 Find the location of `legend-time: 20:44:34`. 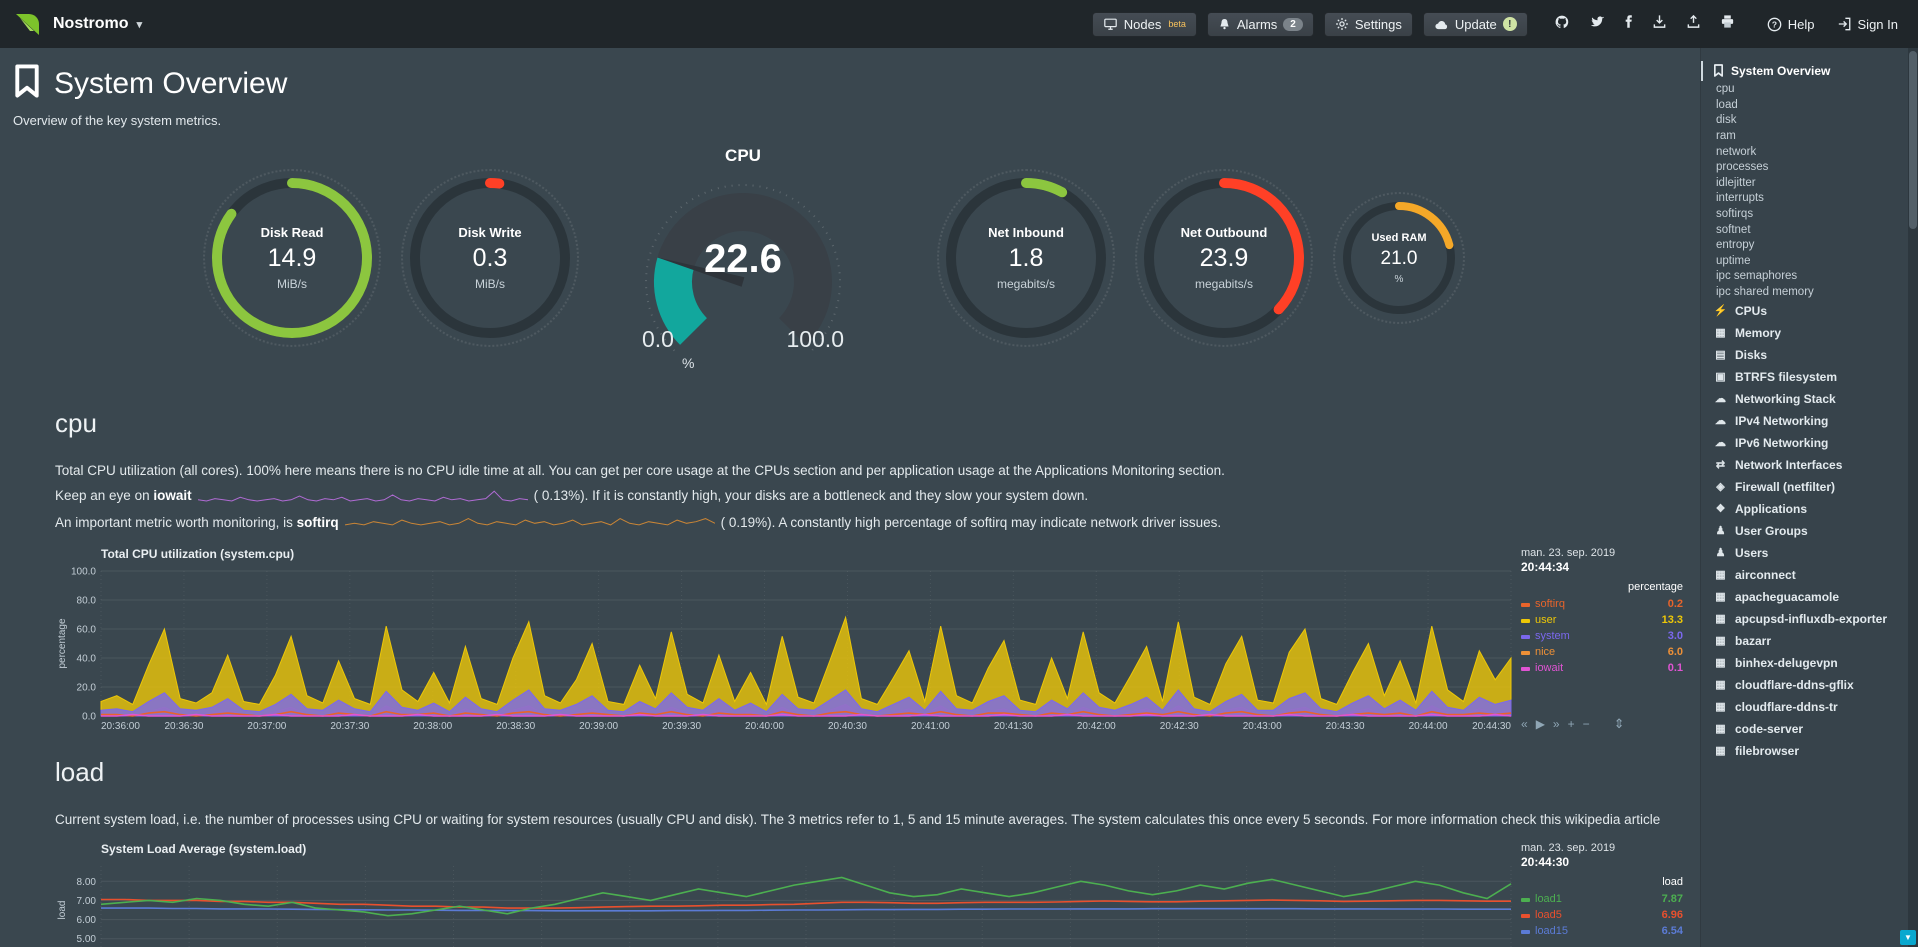

legend-time: 20:44:34 is located at coordinates (1545, 567).